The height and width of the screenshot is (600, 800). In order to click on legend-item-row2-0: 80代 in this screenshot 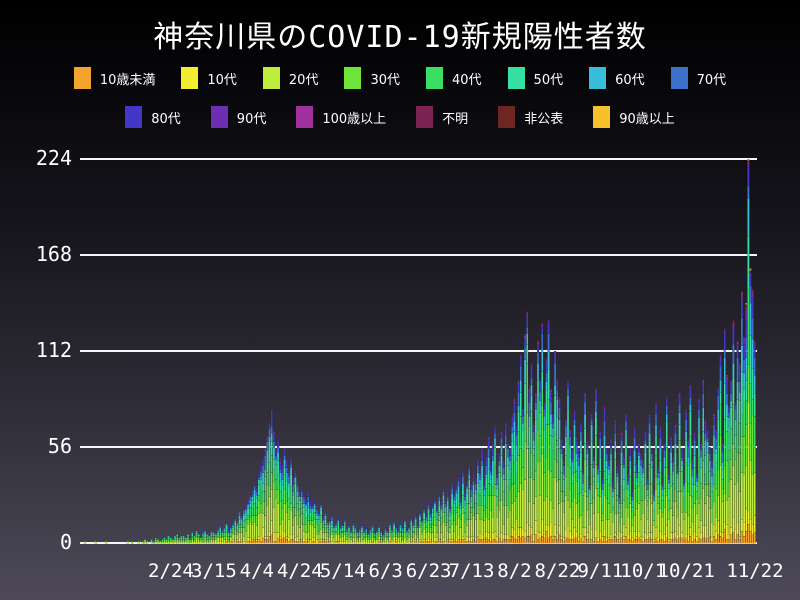, I will do `click(153, 117)`.